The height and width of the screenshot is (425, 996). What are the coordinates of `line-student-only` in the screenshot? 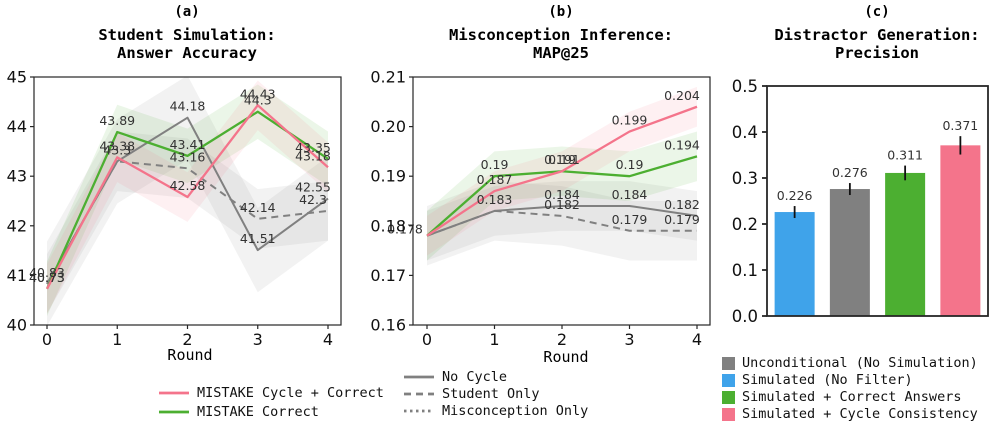 It's located at (561, 223).